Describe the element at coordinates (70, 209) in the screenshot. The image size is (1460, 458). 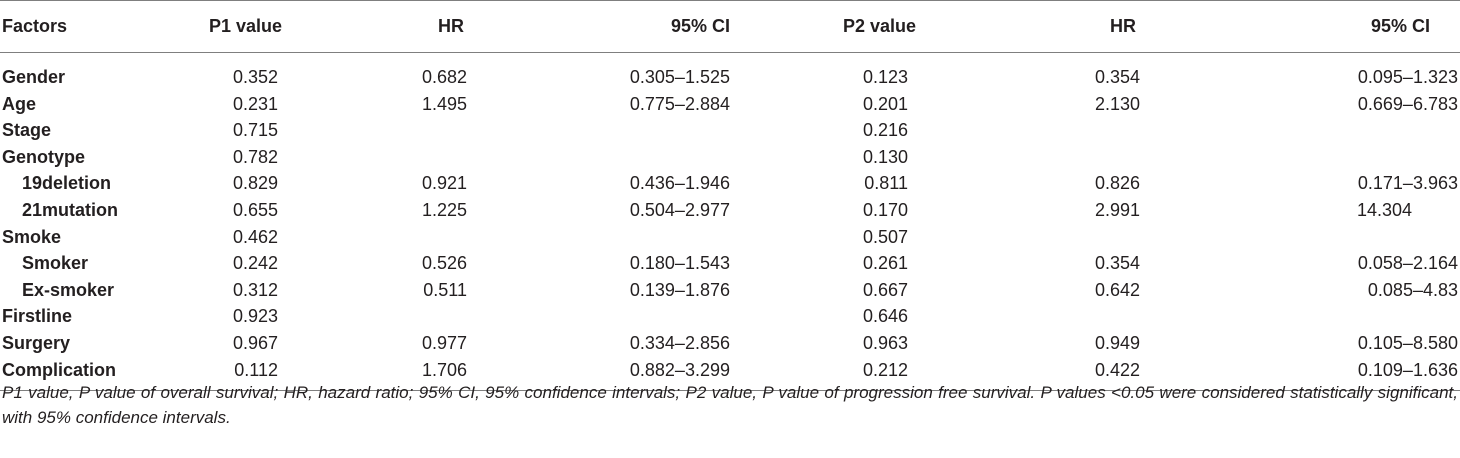
I see `cell-factor: 21mutation` at that location.